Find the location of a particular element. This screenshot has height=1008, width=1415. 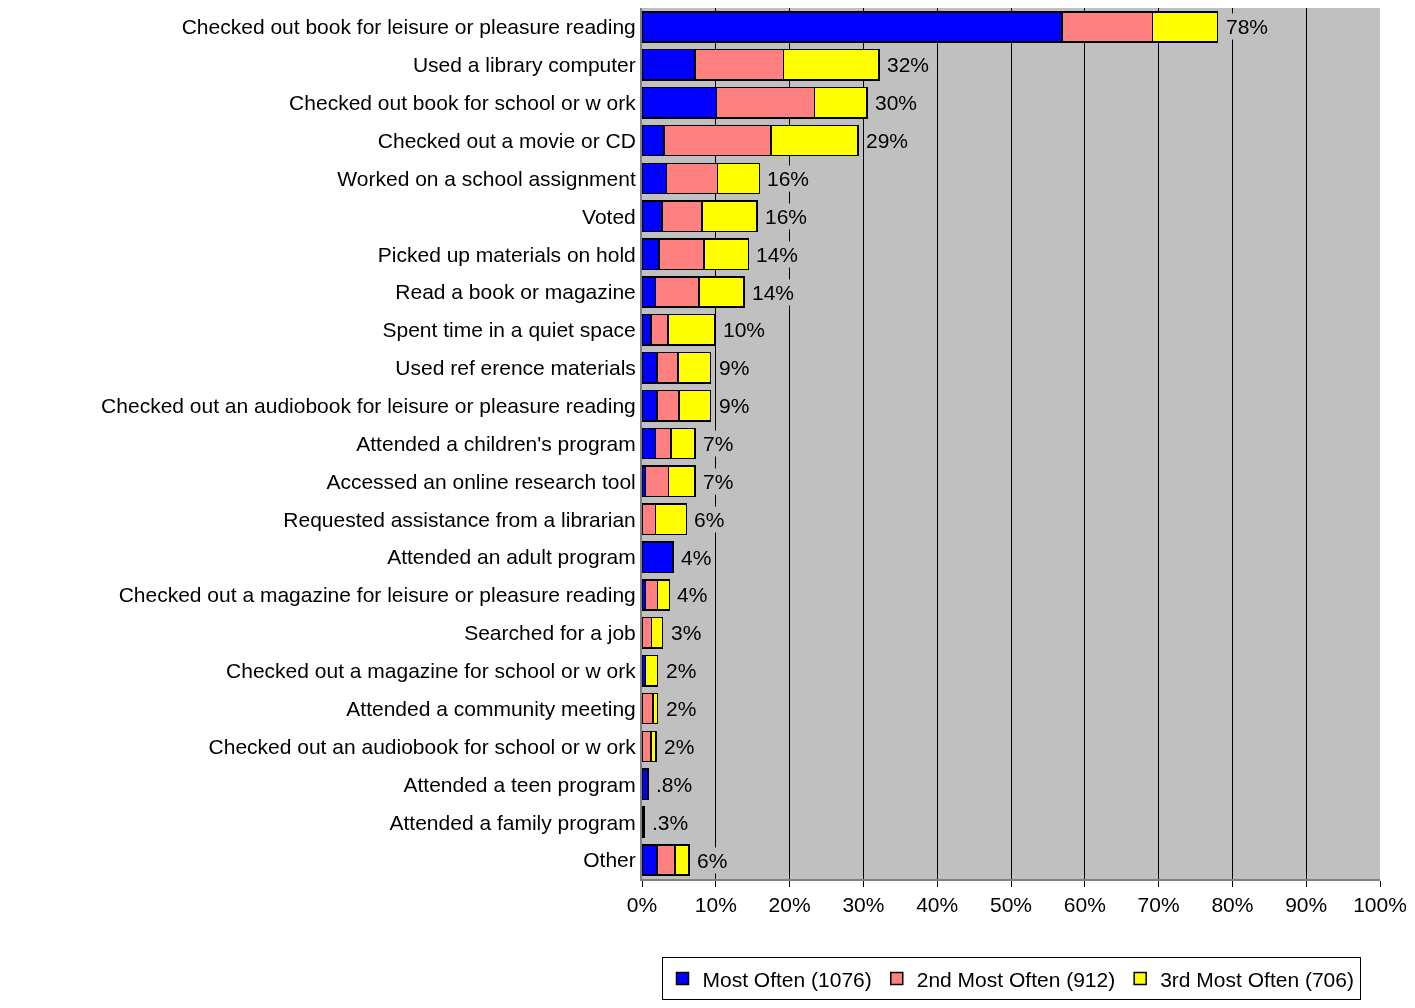

y-tick-label: Attended a family program is located at coordinates (512, 822).